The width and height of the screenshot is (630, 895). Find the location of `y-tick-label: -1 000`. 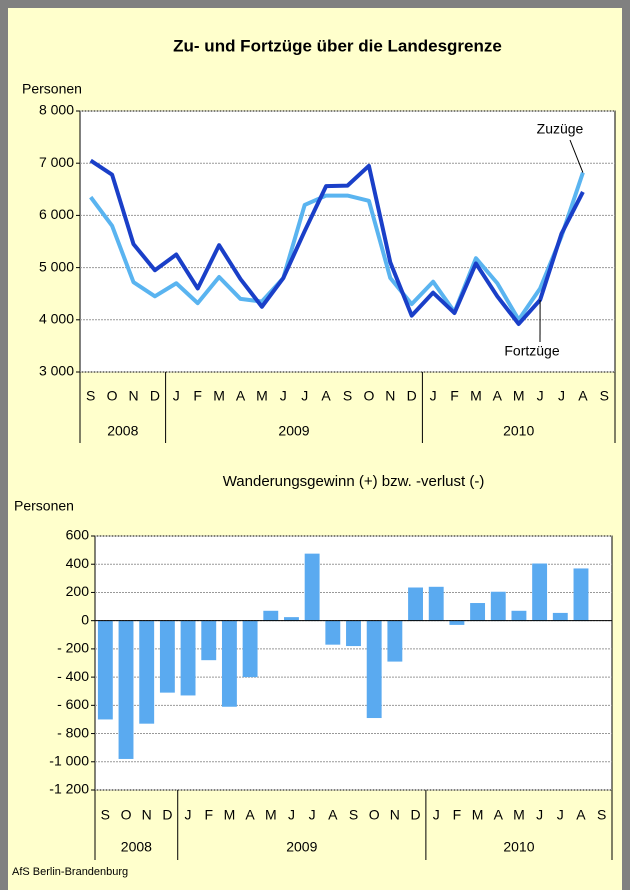

y-tick-label: -1 000 is located at coordinates (69, 760).